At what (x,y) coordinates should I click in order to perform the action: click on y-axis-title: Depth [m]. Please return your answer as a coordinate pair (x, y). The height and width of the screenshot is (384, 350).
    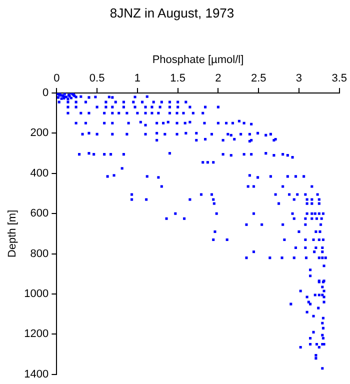
    Looking at the image, I should click on (12, 234).